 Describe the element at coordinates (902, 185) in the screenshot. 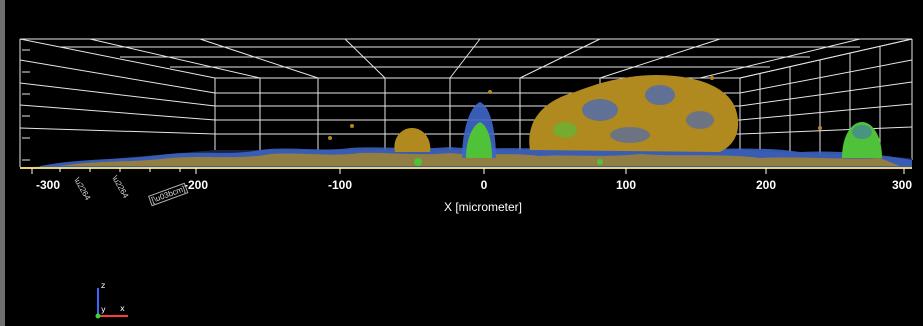

I see `x-tick-label: 300` at that location.